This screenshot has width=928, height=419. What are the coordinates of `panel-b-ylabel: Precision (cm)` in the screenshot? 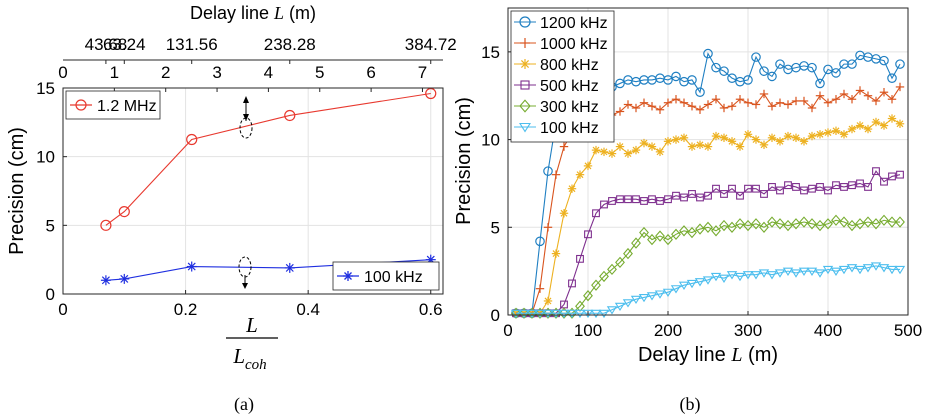 It's located at (464, 161).